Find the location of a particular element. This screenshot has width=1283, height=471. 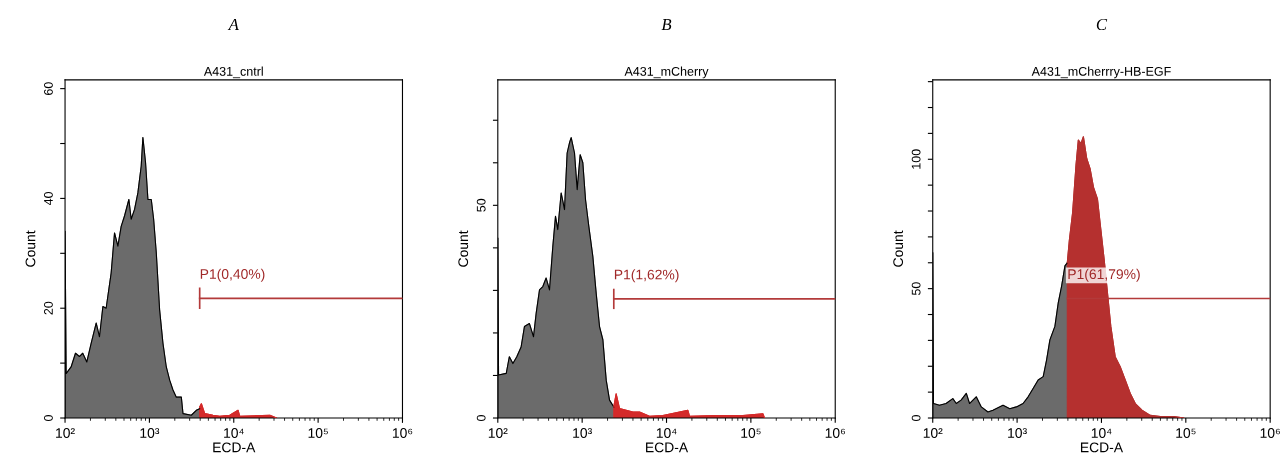

chart-subtitle: A431_mCherry is located at coordinates (666, 72).